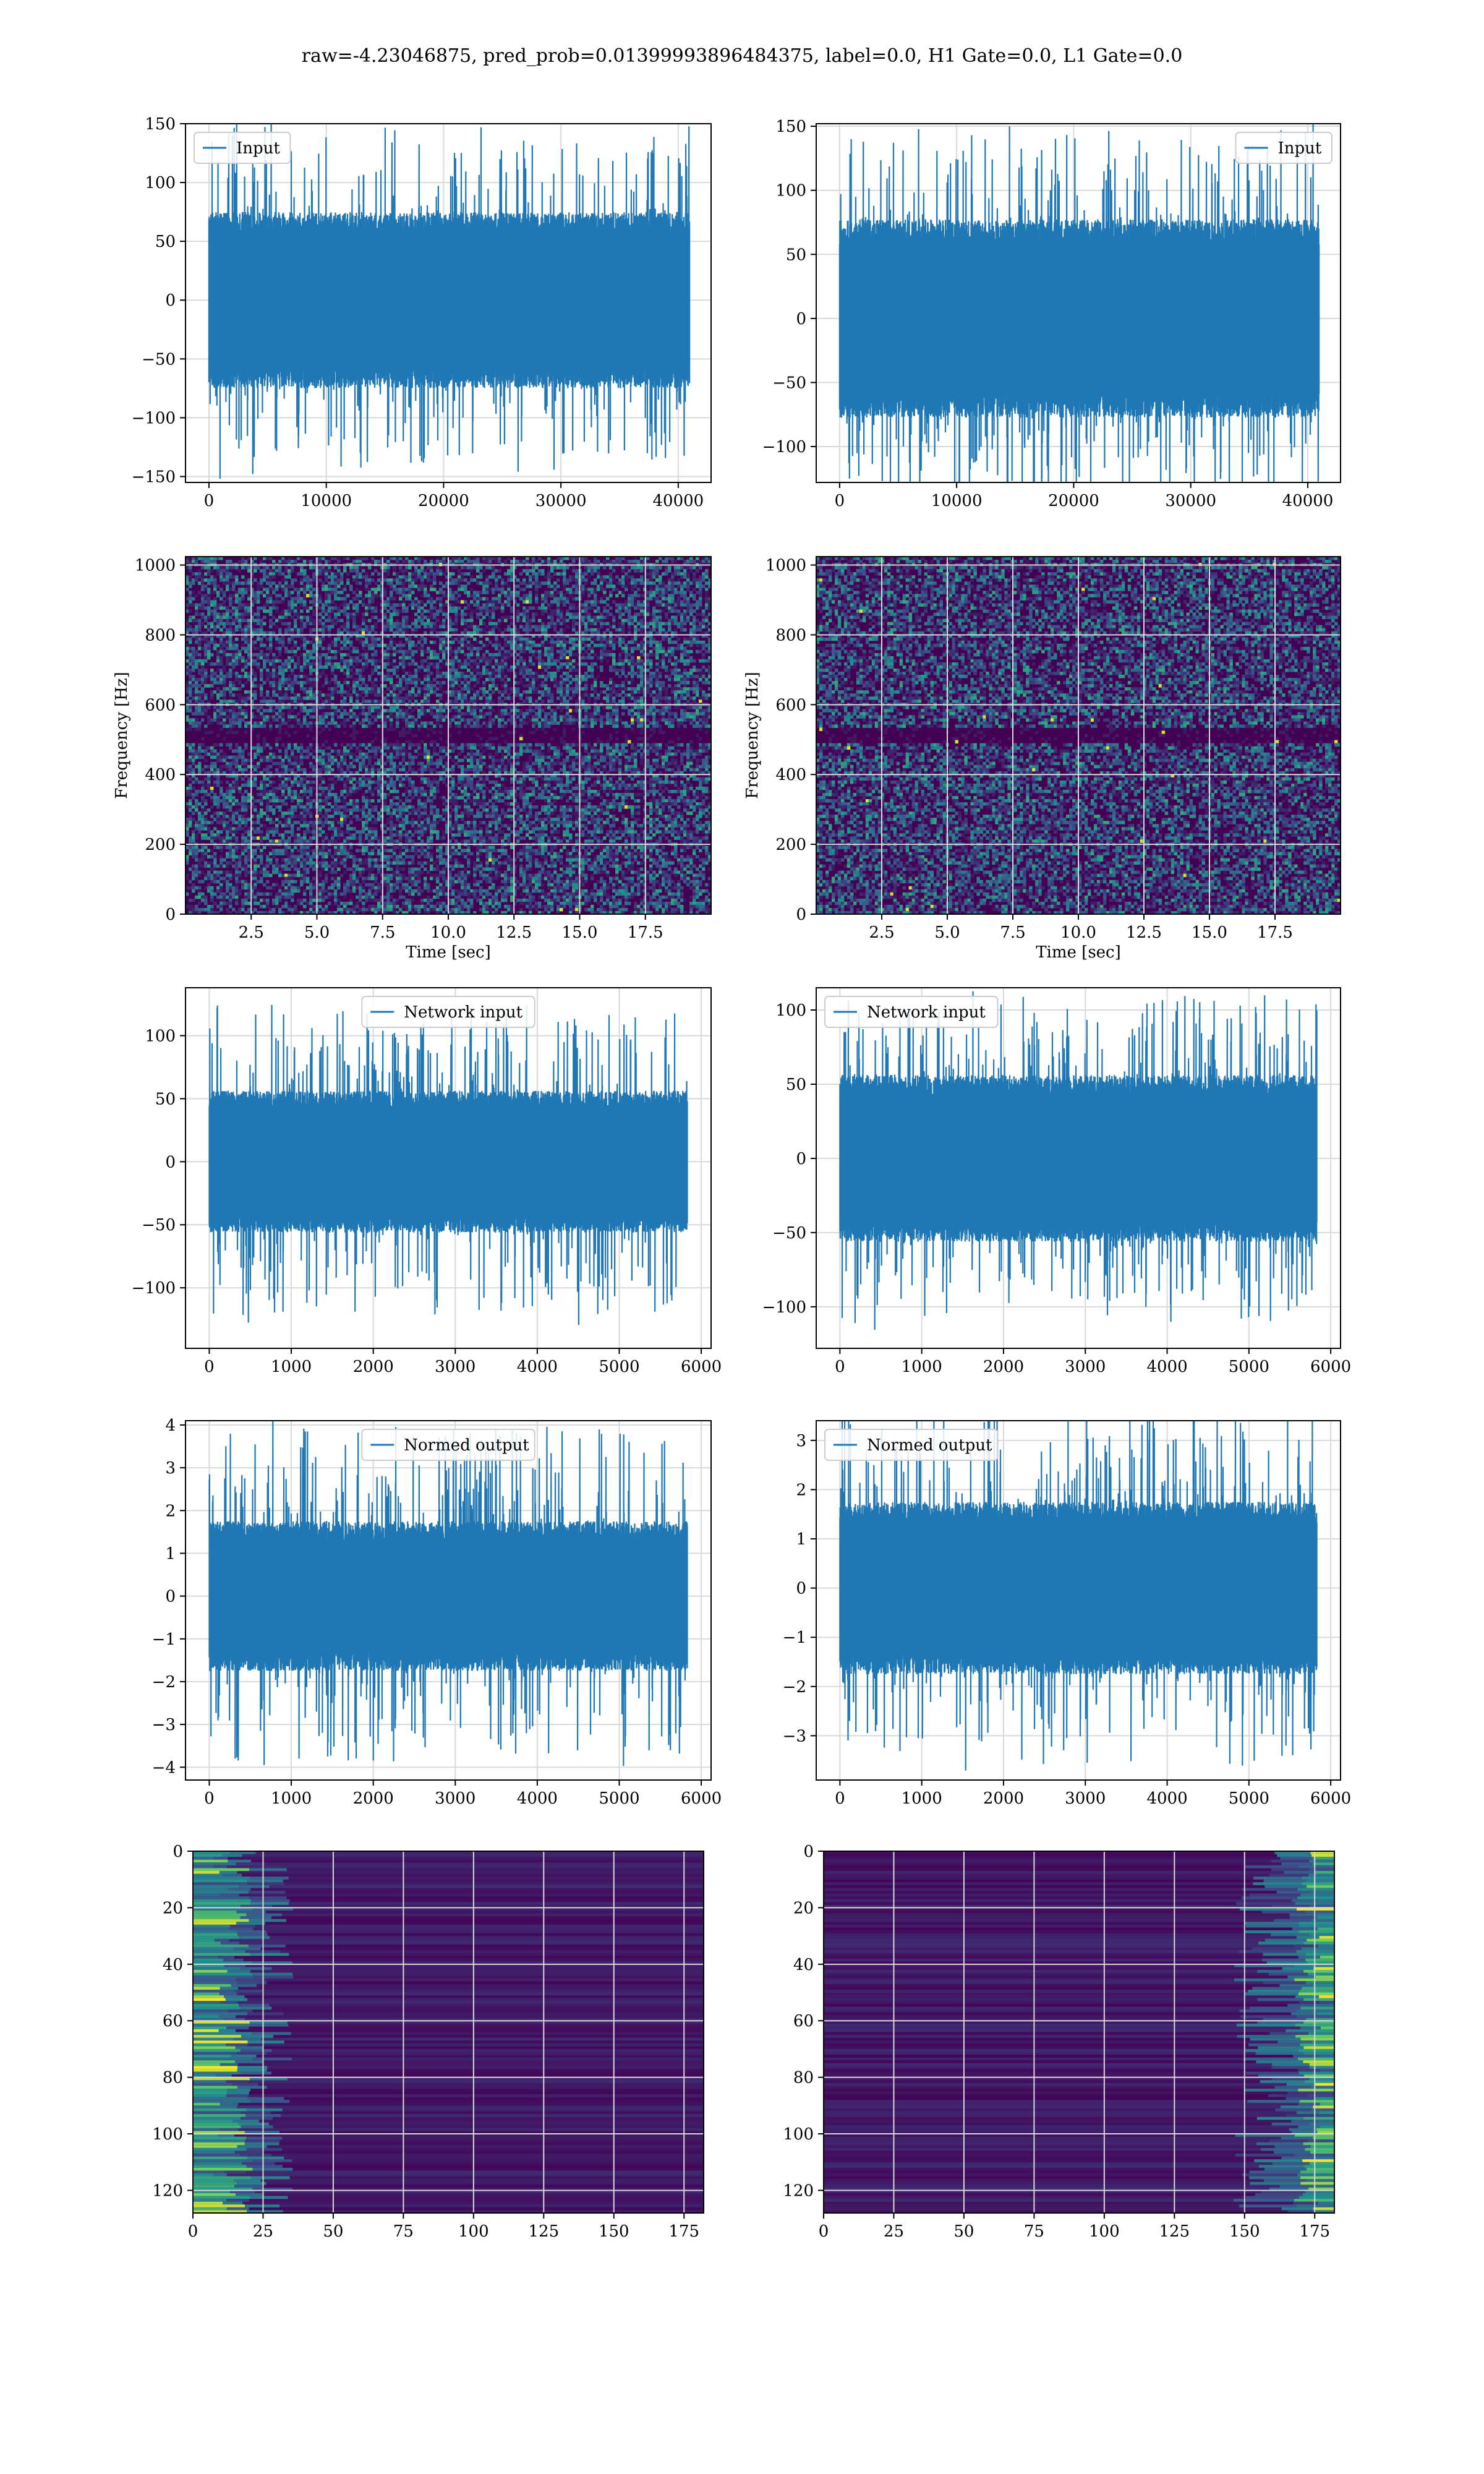  What do you see at coordinates (333, 2231) in the screenshot?
I see `h1-feature-map-xtick-label: 50` at bounding box center [333, 2231].